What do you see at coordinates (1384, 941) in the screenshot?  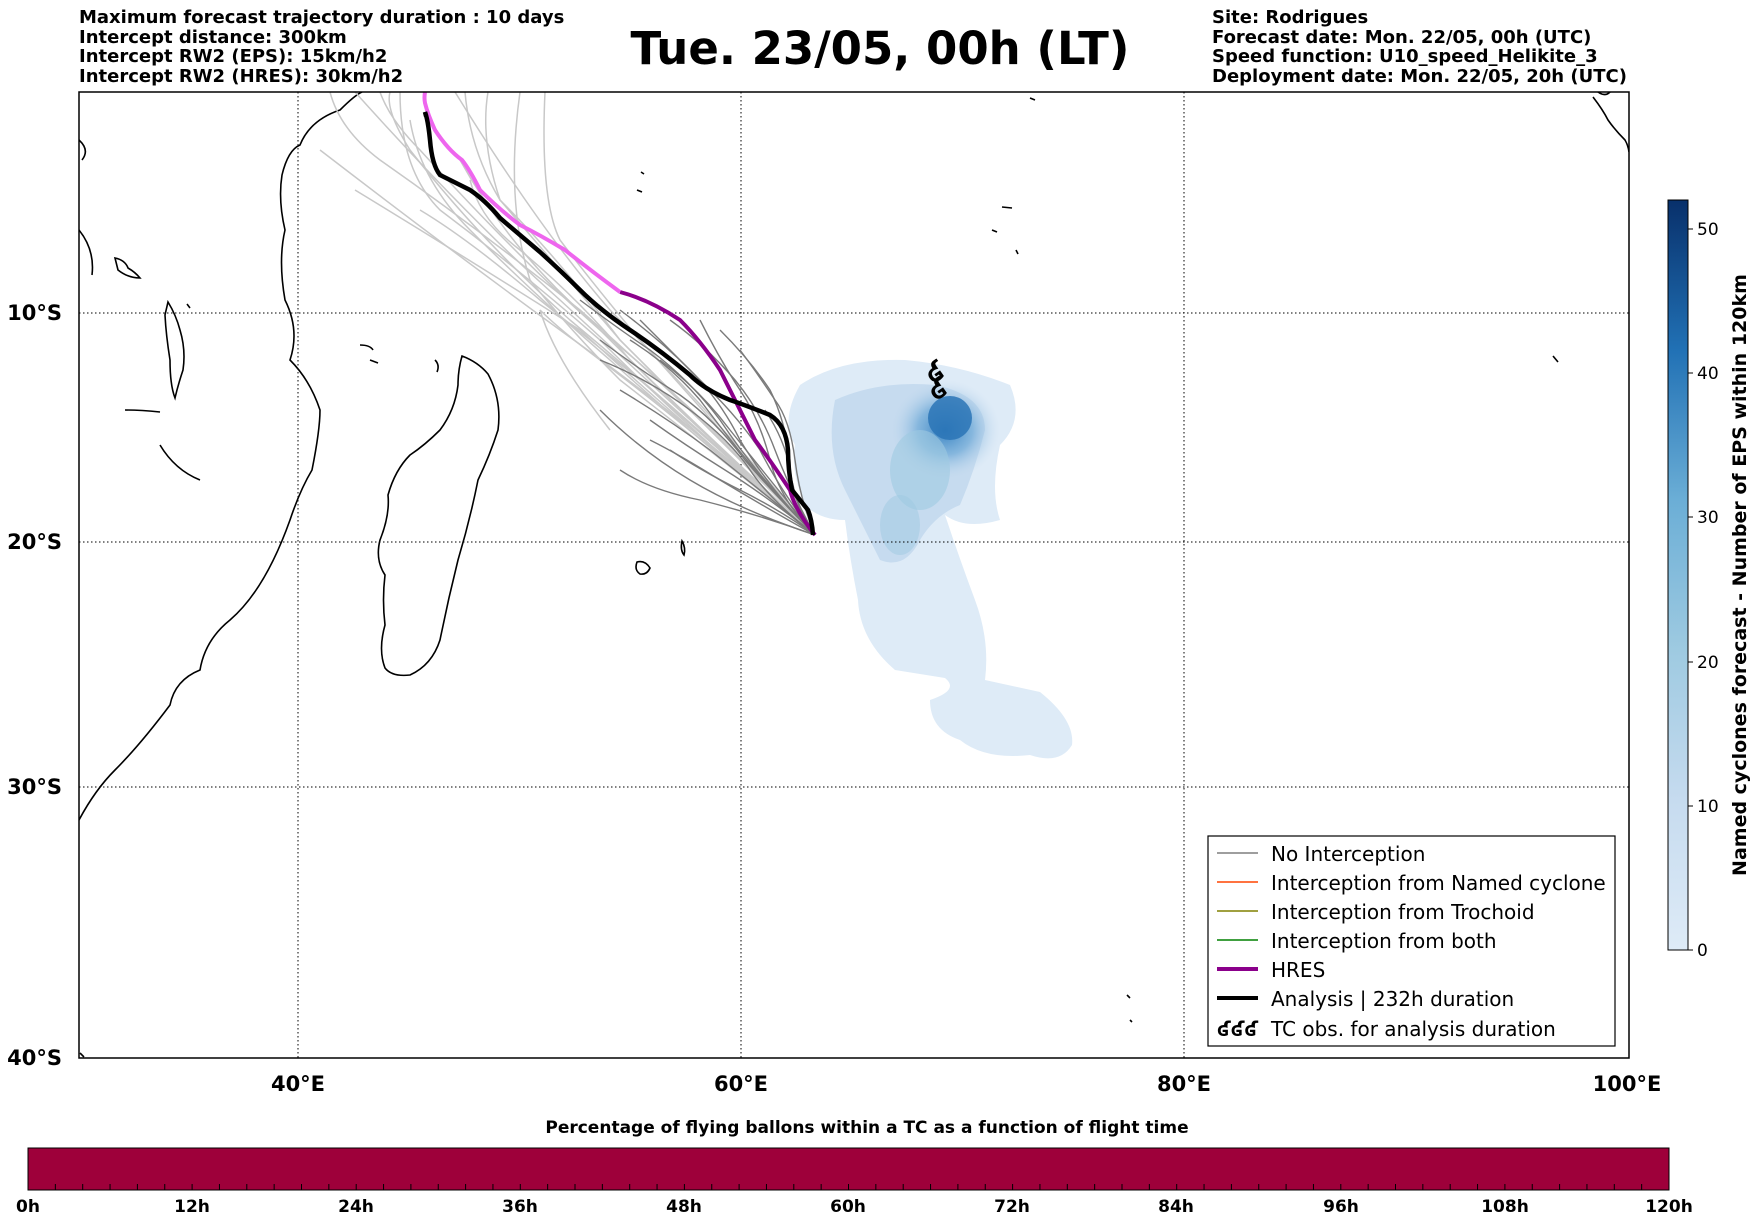 I see `legend-label-interception-both: Interception from both` at bounding box center [1384, 941].